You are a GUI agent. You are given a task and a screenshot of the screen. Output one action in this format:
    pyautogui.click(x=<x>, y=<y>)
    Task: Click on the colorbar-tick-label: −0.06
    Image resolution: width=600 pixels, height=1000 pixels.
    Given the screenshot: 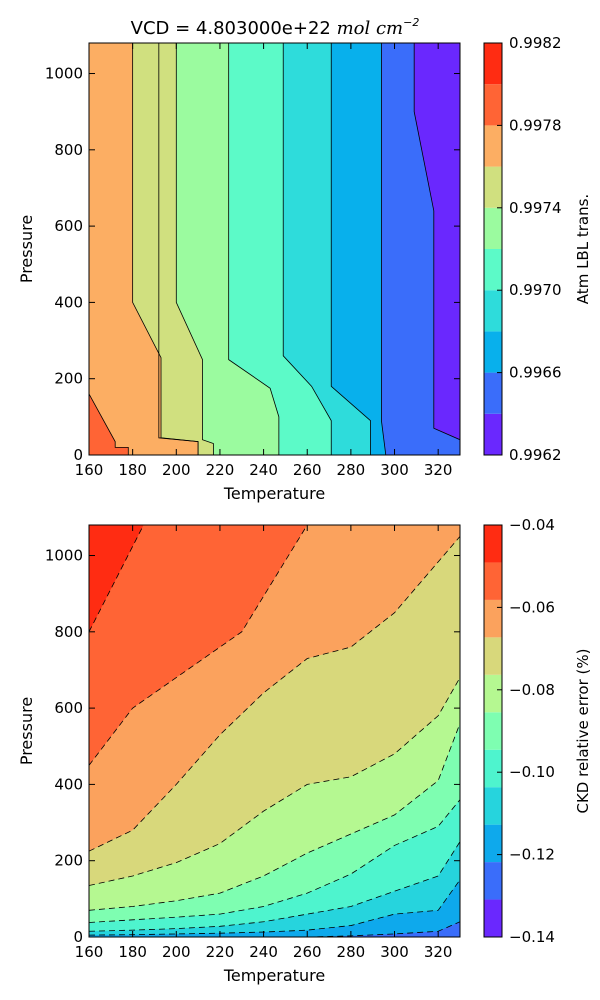 What is the action you would take?
    pyautogui.click(x=532, y=607)
    